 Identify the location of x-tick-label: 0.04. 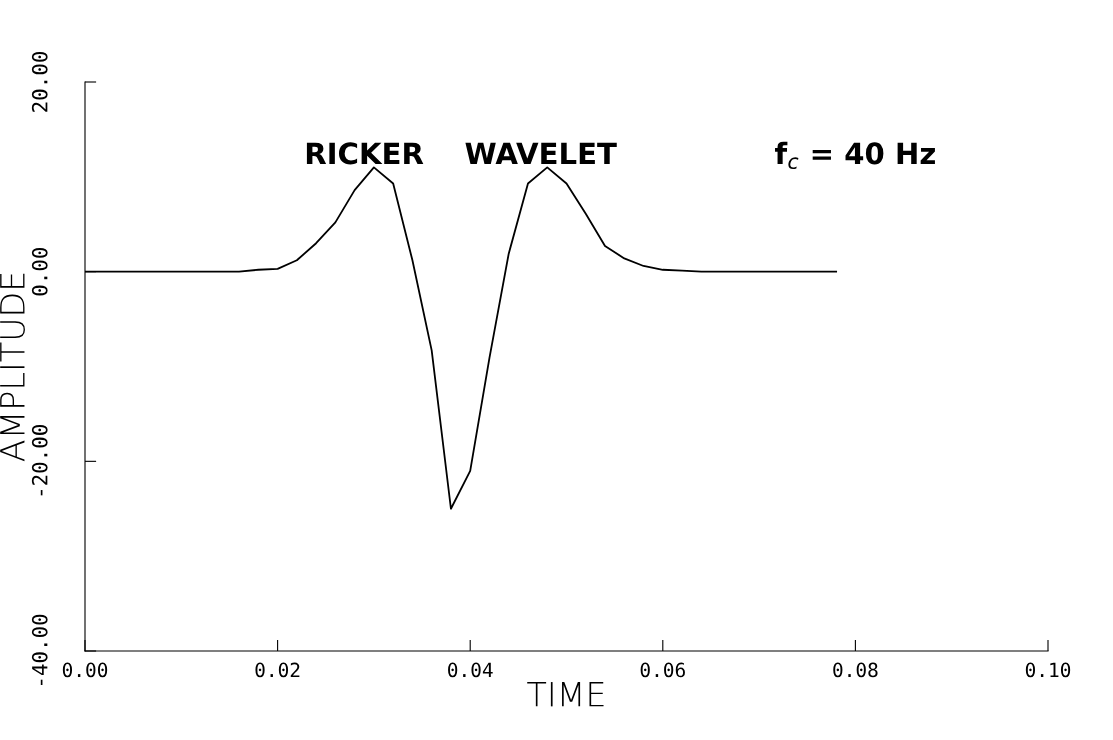
(470, 670).